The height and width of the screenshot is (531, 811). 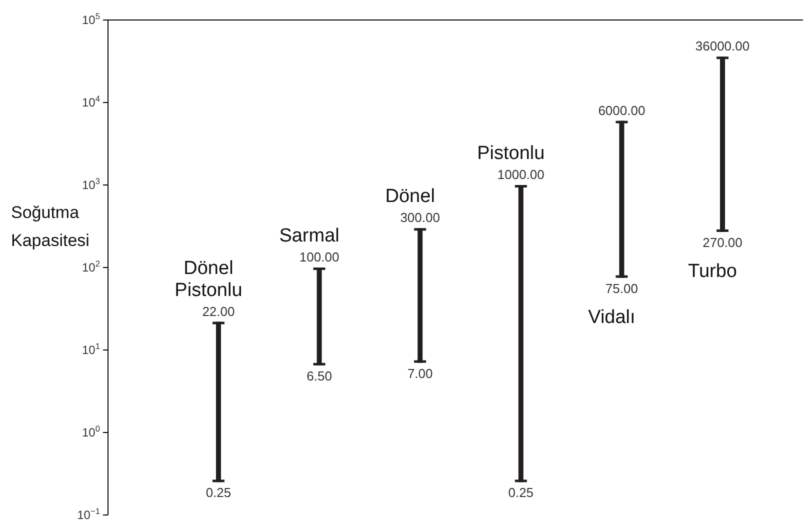 I want to click on y-tick-label: 10$^{−1}$, so click(x=88, y=514).